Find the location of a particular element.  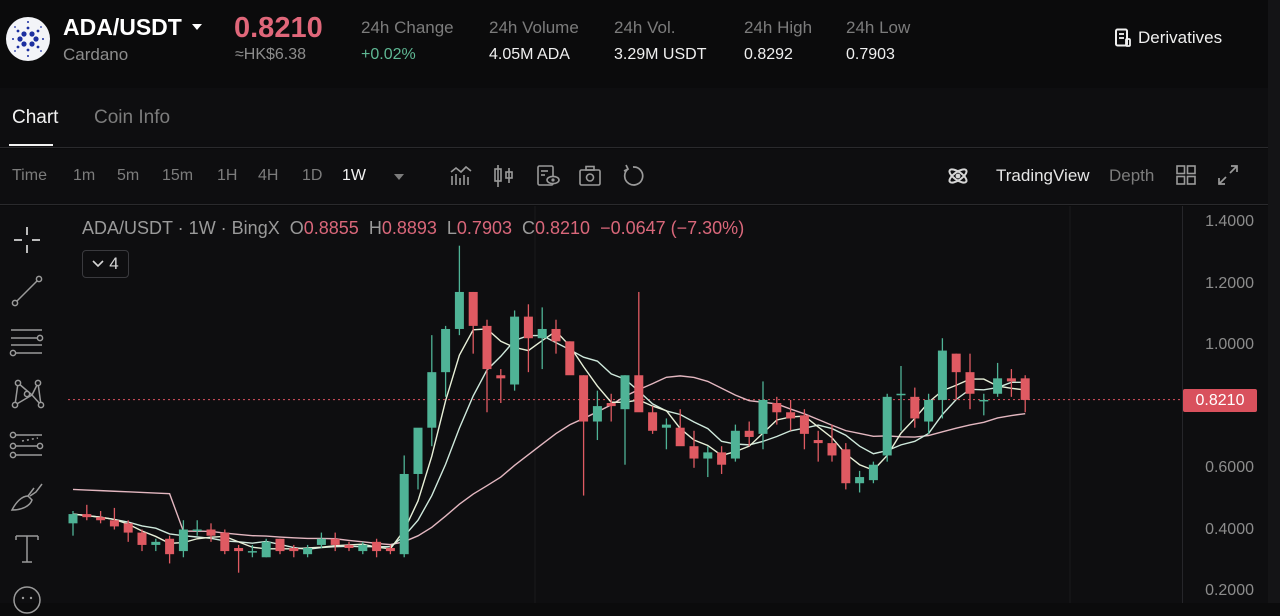

current-price-tag: 0.8210 is located at coordinates (1220, 400).